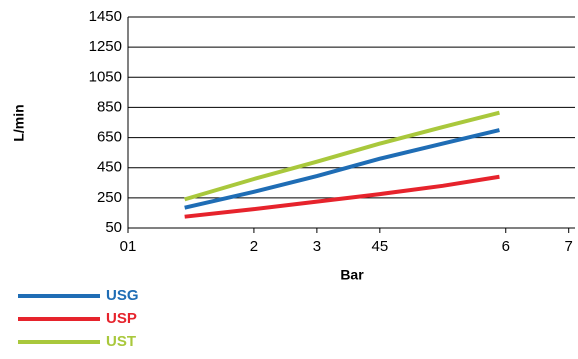 The width and height of the screenshot is (578, 359). Describe the element at coordinates (506, 246) in the screenshot. I see `x-tick-label: 6` at that location.